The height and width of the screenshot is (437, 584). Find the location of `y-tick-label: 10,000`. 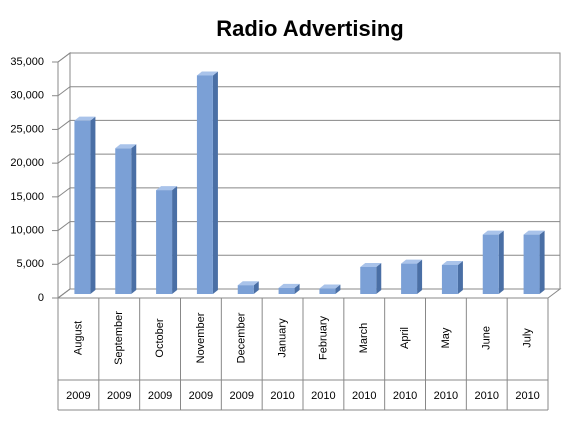

y-tick-label: 10,000 is located at coordinates (27, 230).